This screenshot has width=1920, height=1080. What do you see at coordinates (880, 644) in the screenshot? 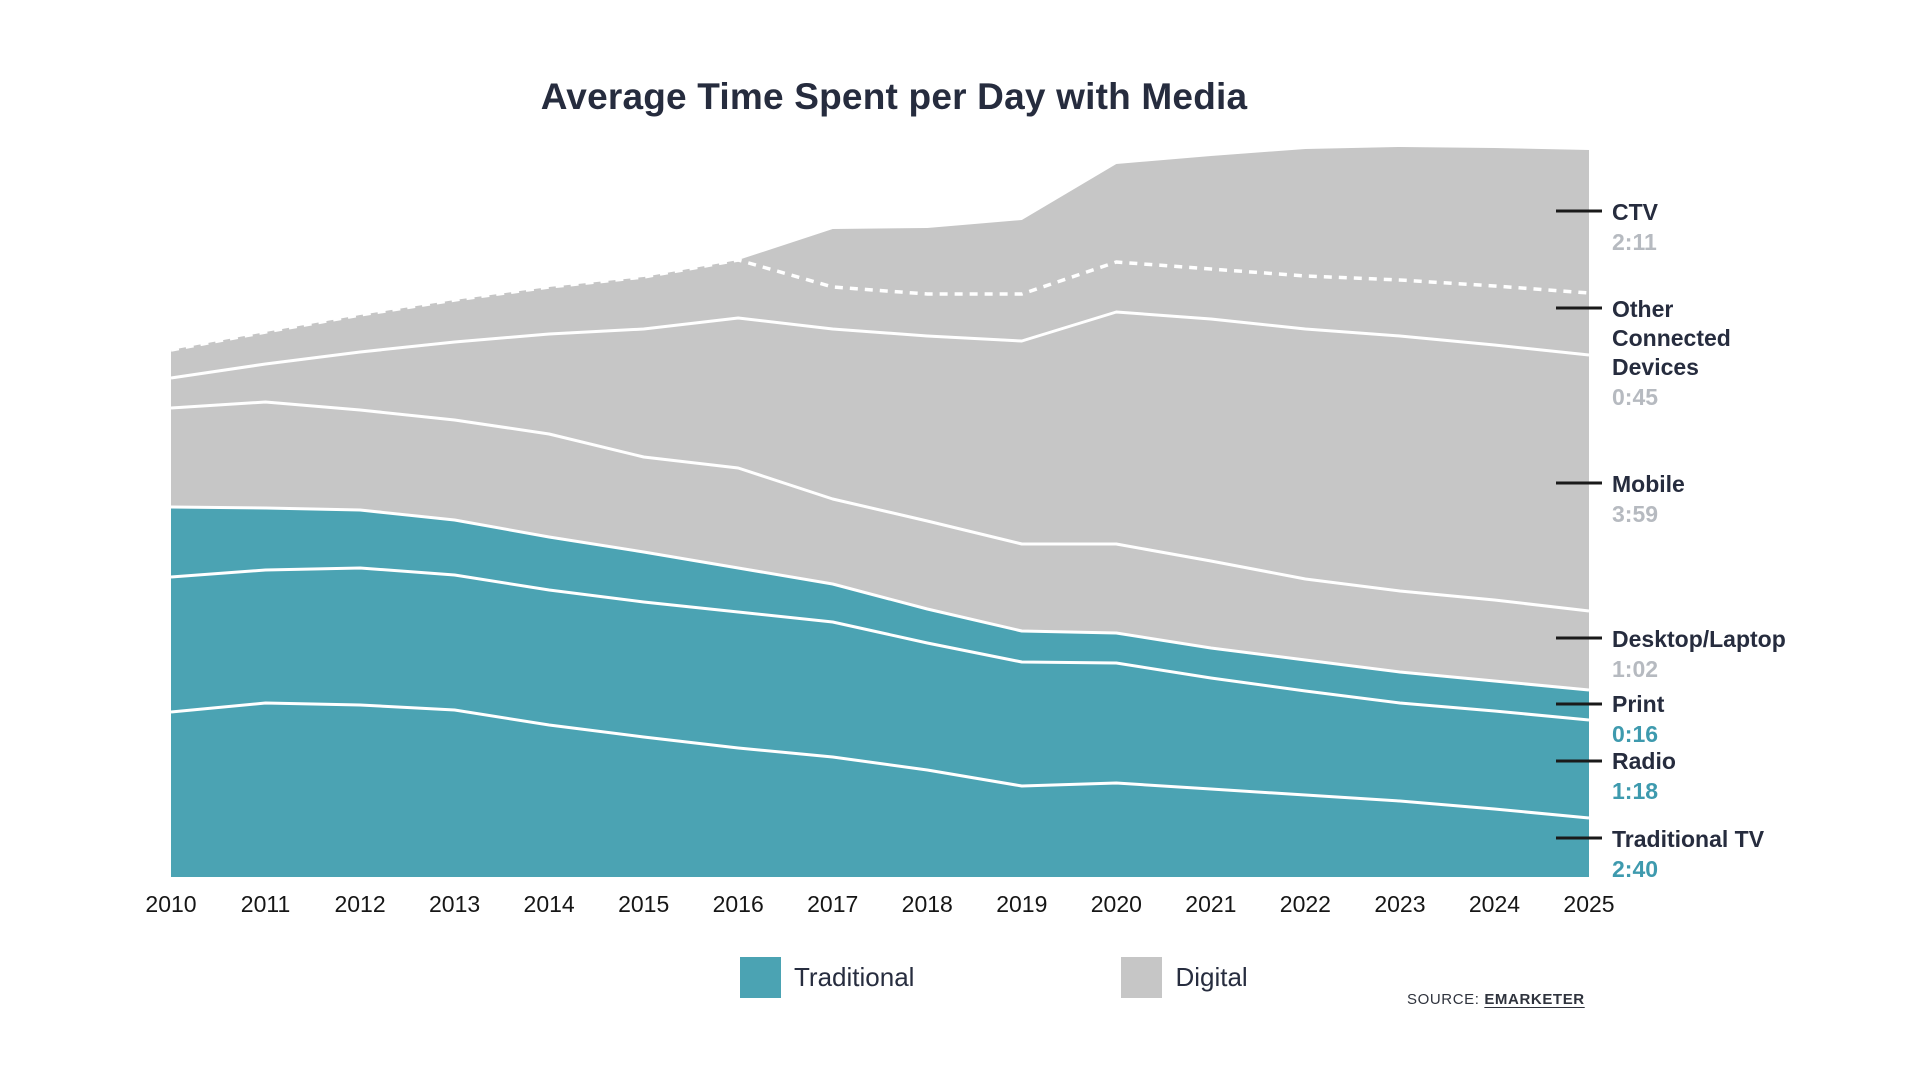
I see `boundary-radio-print` at bounding box center [880, 644].